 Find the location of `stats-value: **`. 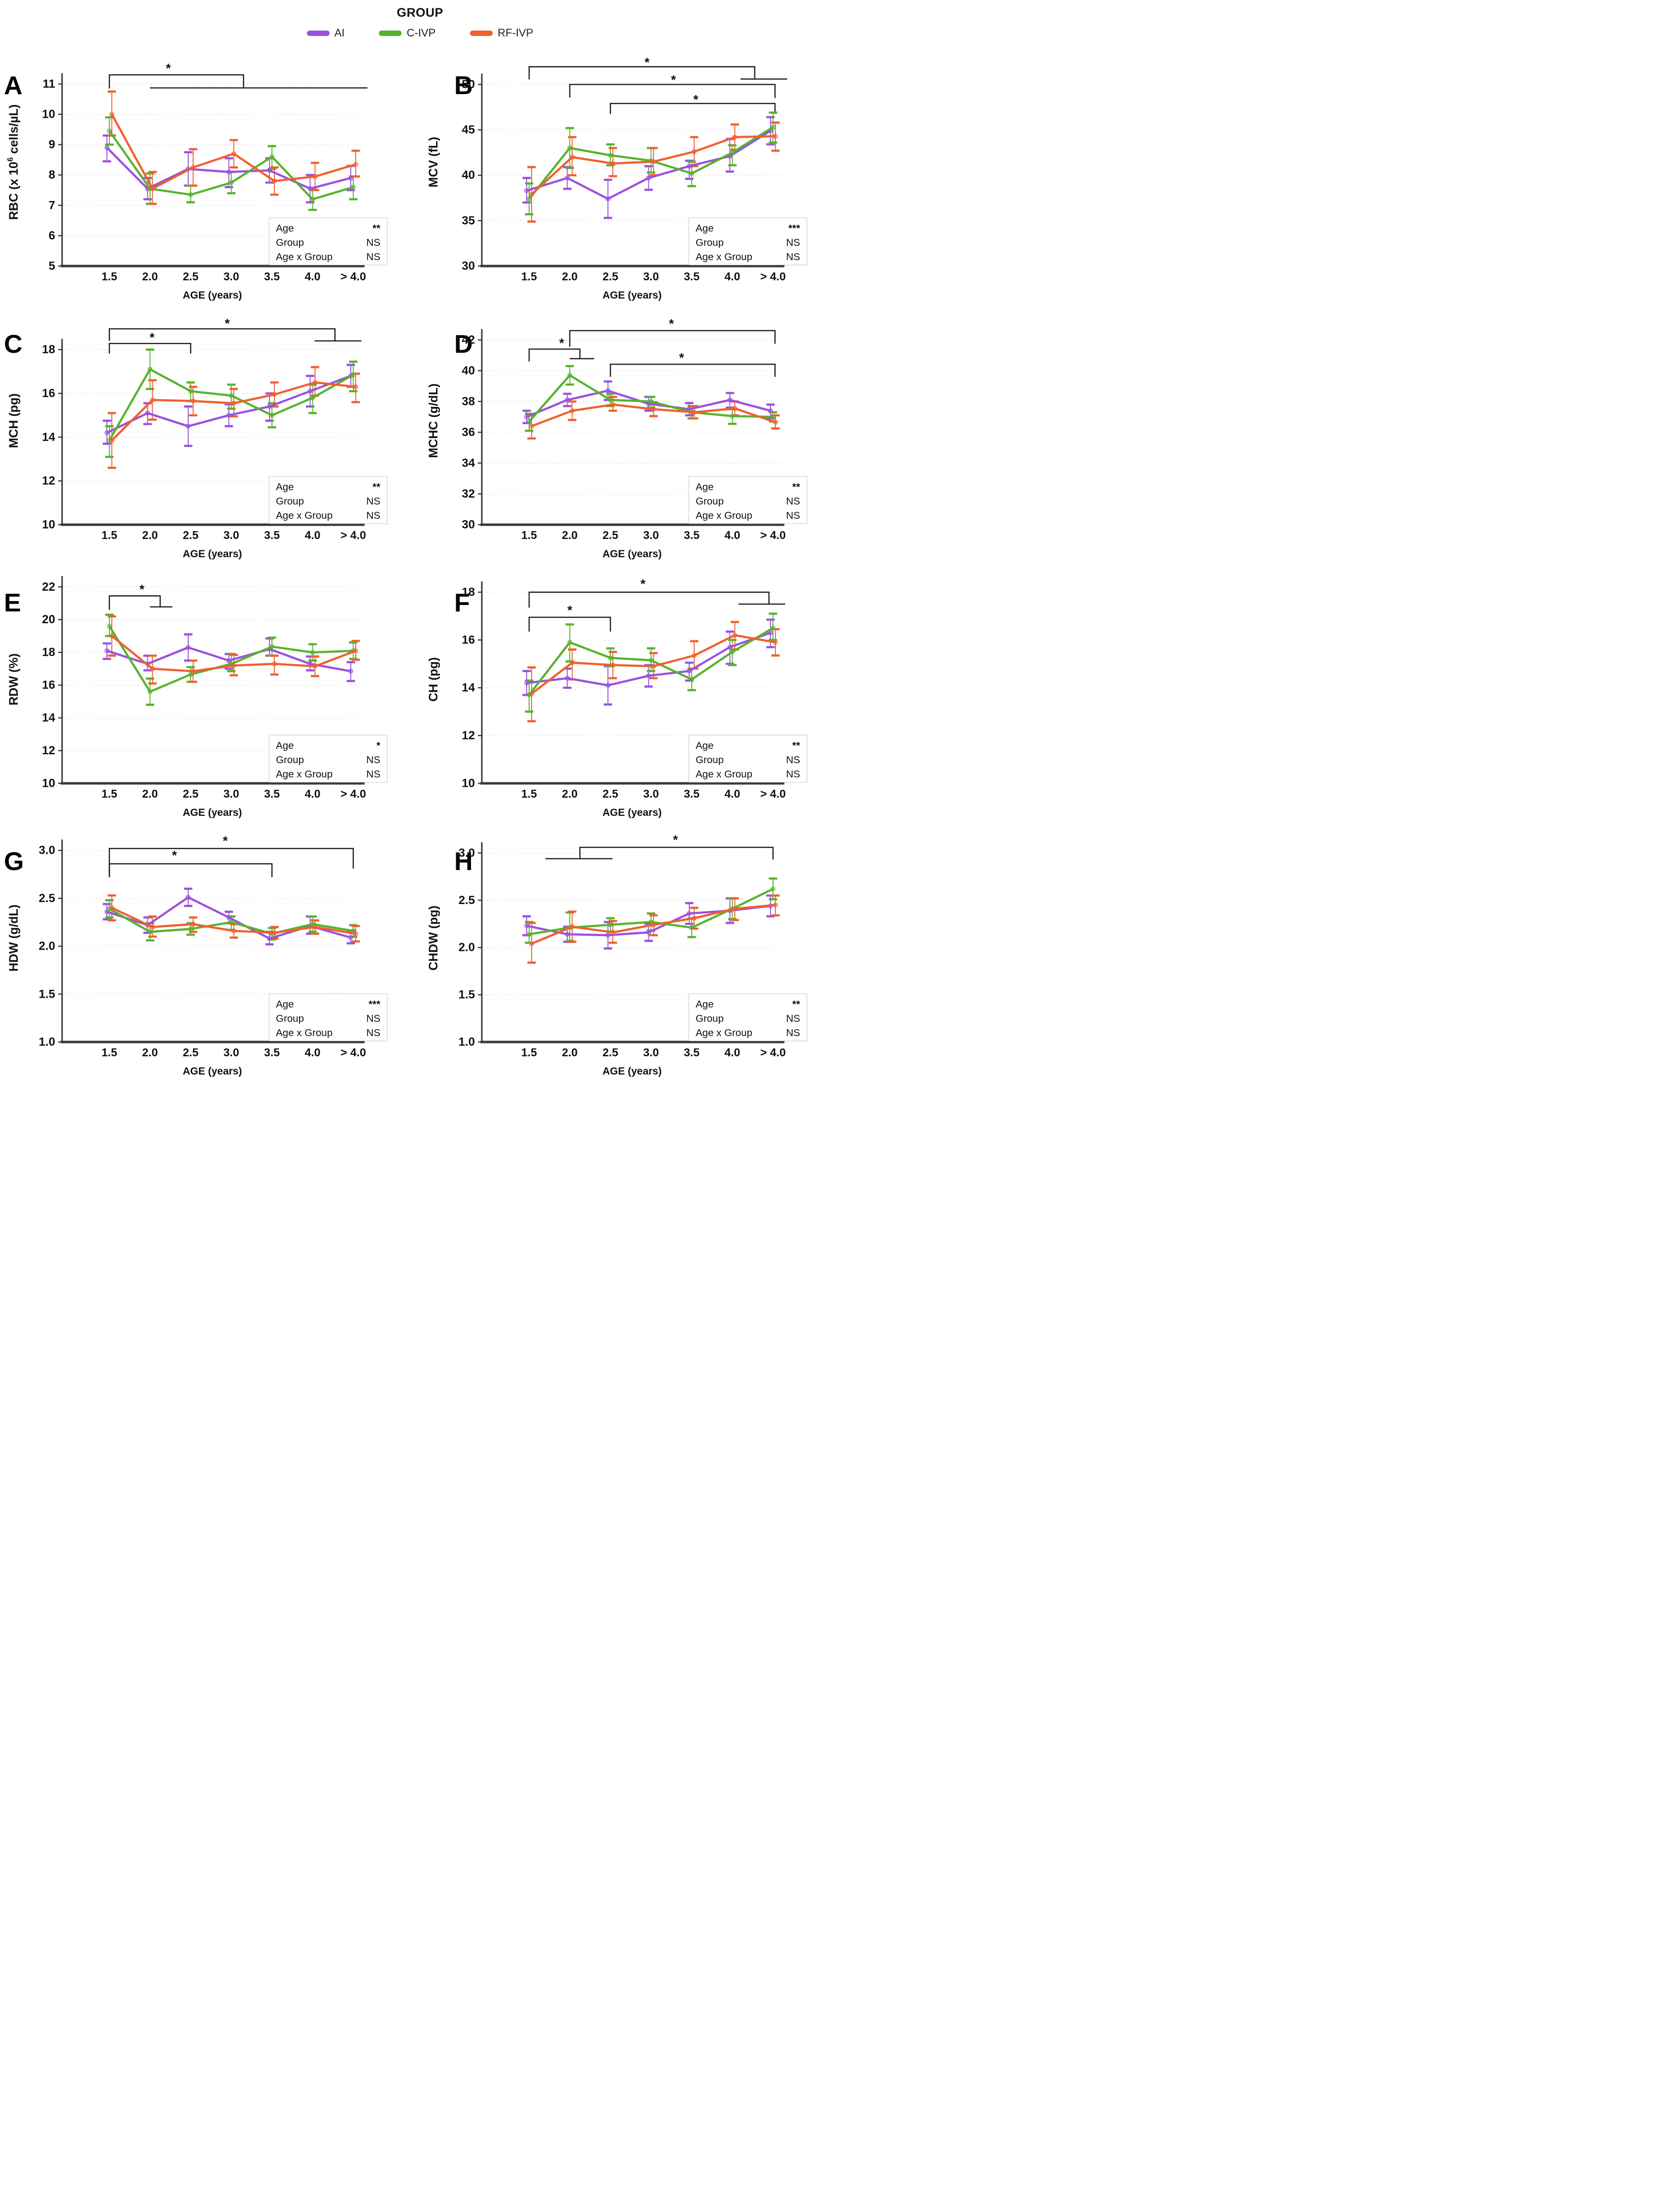

stats-value: ** is located at coordinates (376, 487).